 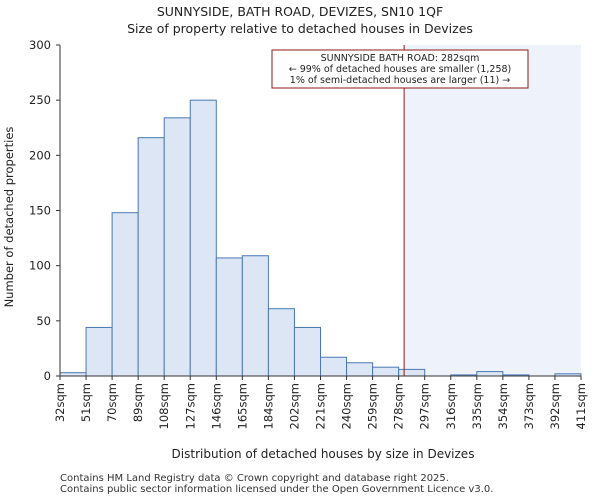 I want to click on x-tick-label: 297sqm, so click(x=425, y=406).